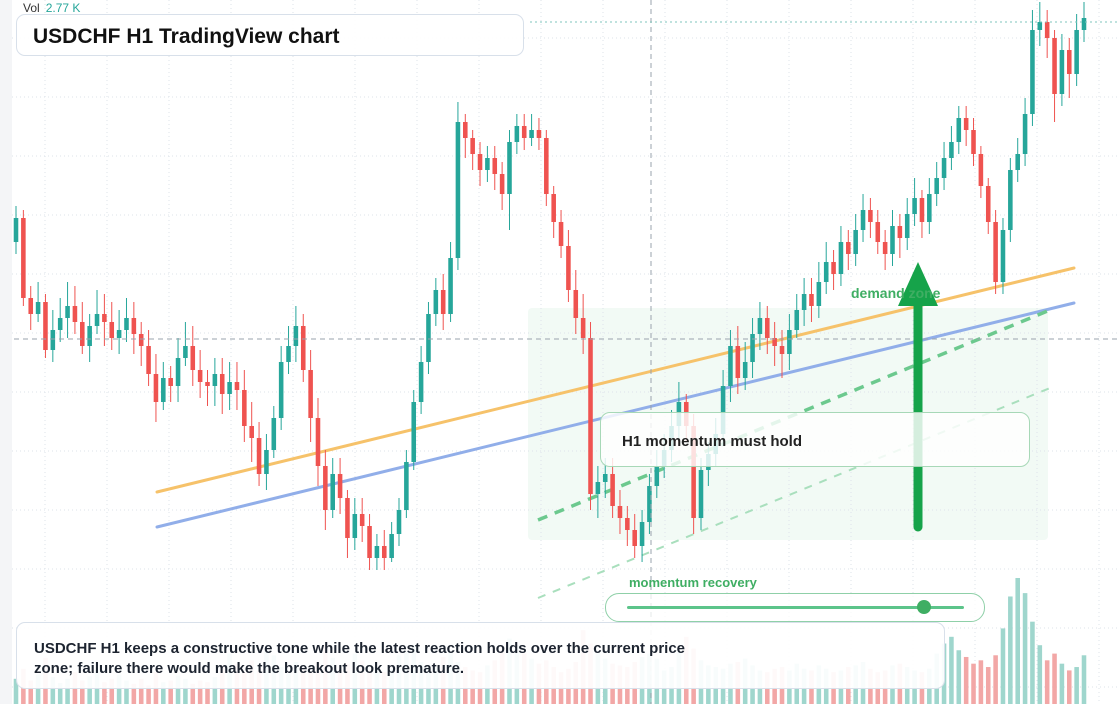  What do you see at coordinates (63, 8) in the screenshot?
I see `volume-value: 2.77 K` at bounding box center [63, 8].